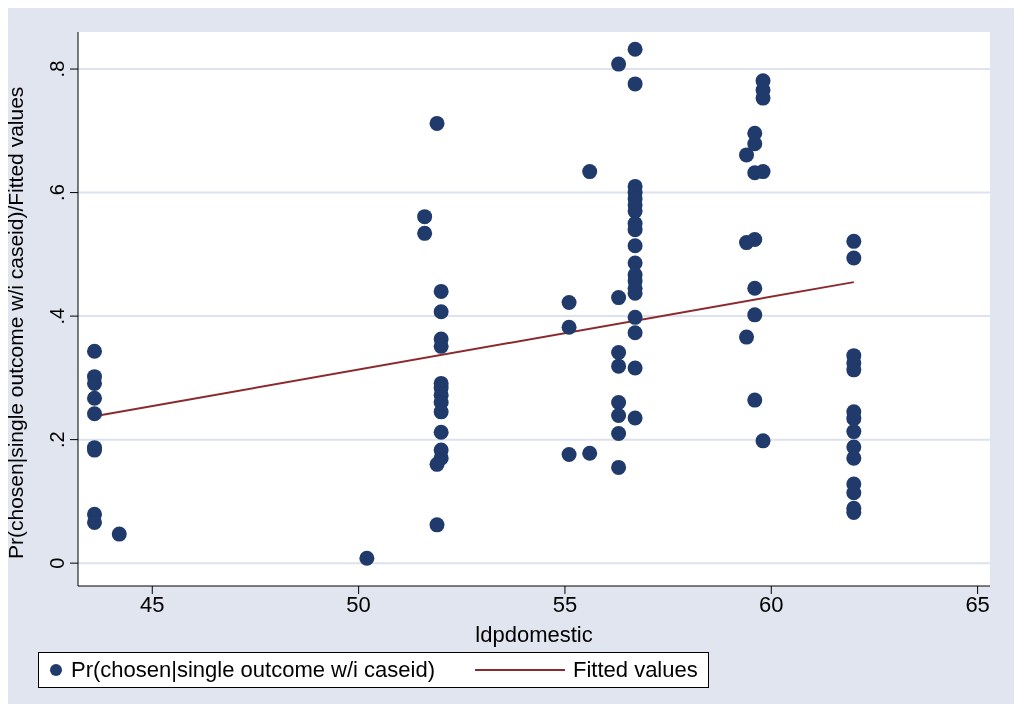 This screenshot has width=1022, height=712. What do you see at coordinates (565, 604) in the screenshot?
I see `x-tick-label: 55` at bounding box center [565, 604].